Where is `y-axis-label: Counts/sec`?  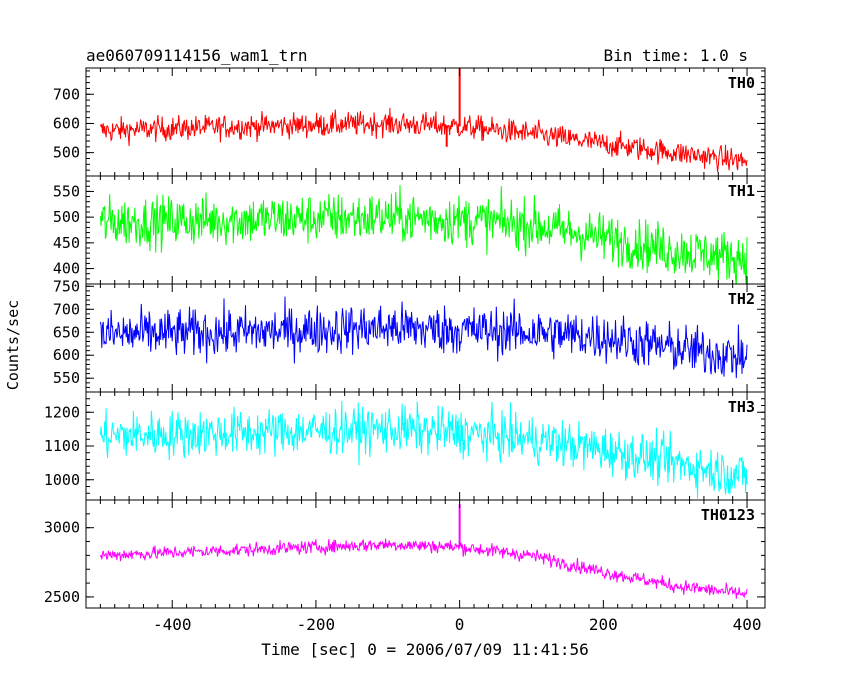 y-axis-label: Counts/sec is located at coordinates (13, 345).